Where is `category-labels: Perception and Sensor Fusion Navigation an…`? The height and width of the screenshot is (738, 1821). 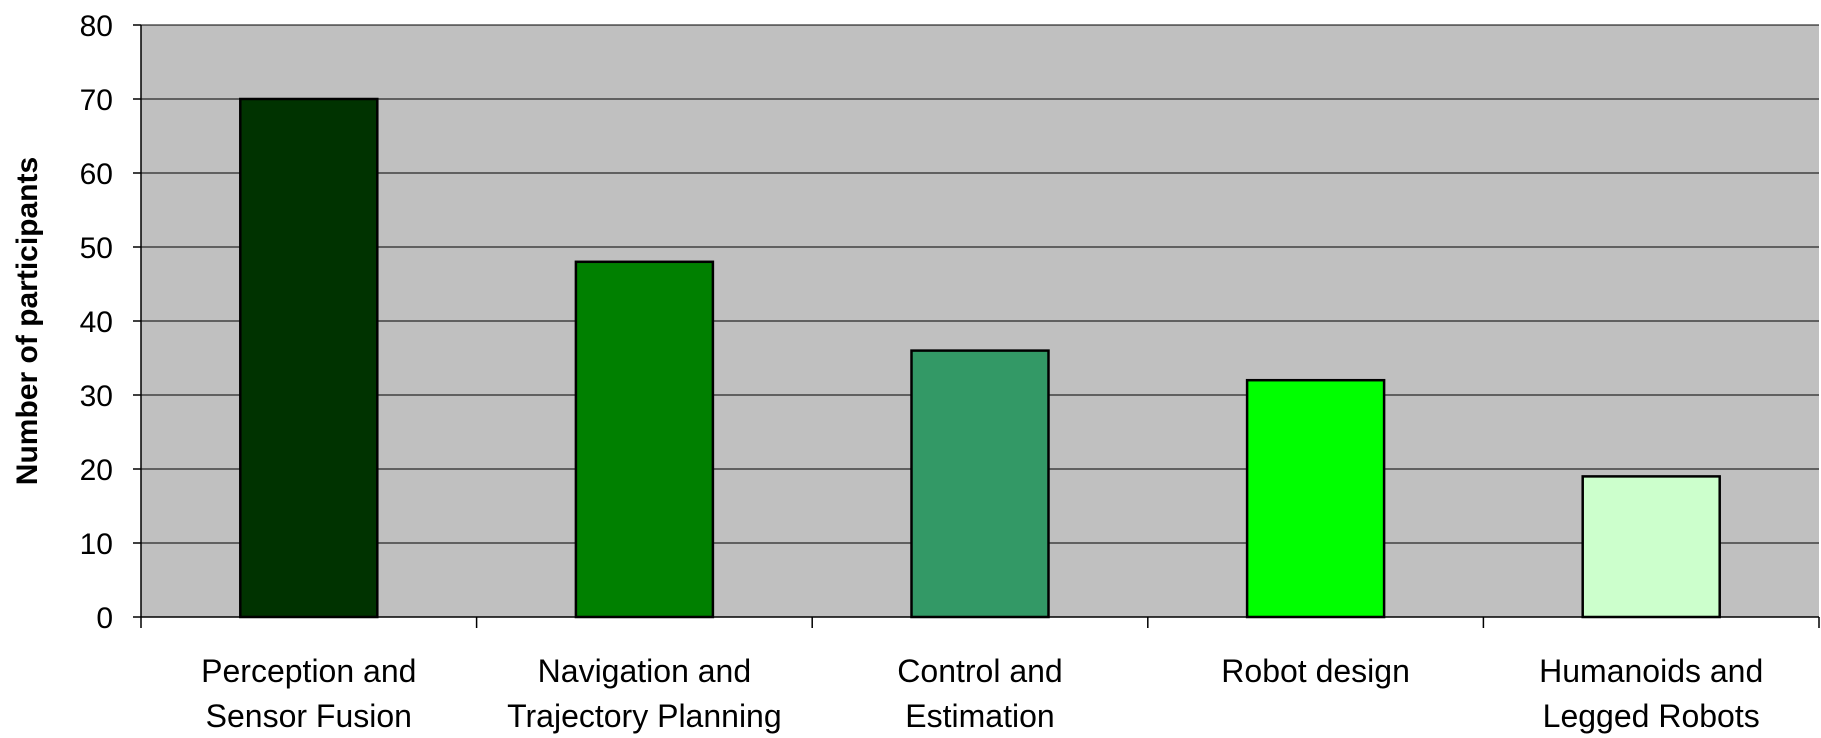
category-labels: Perception and Sensor Fusion Navigation an… is located at coordinates (982, 693).